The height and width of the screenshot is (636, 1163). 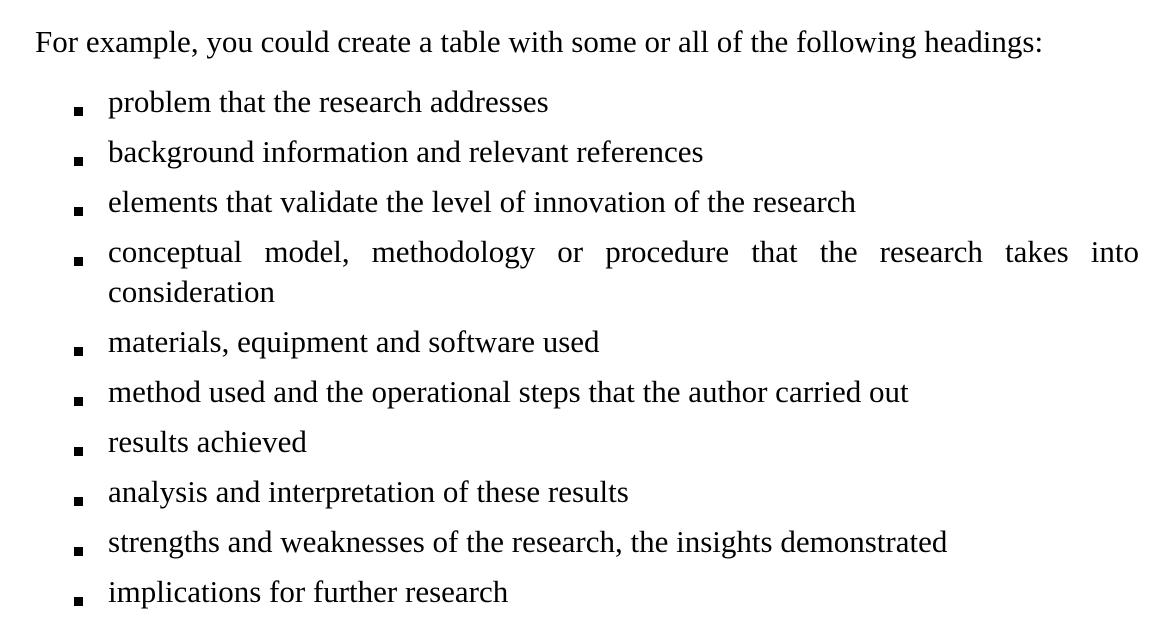 What do you see at coordinates (207, 441) in the screenshot?
I see `list-item-text: results achieved` at bounding box center [207, 441].